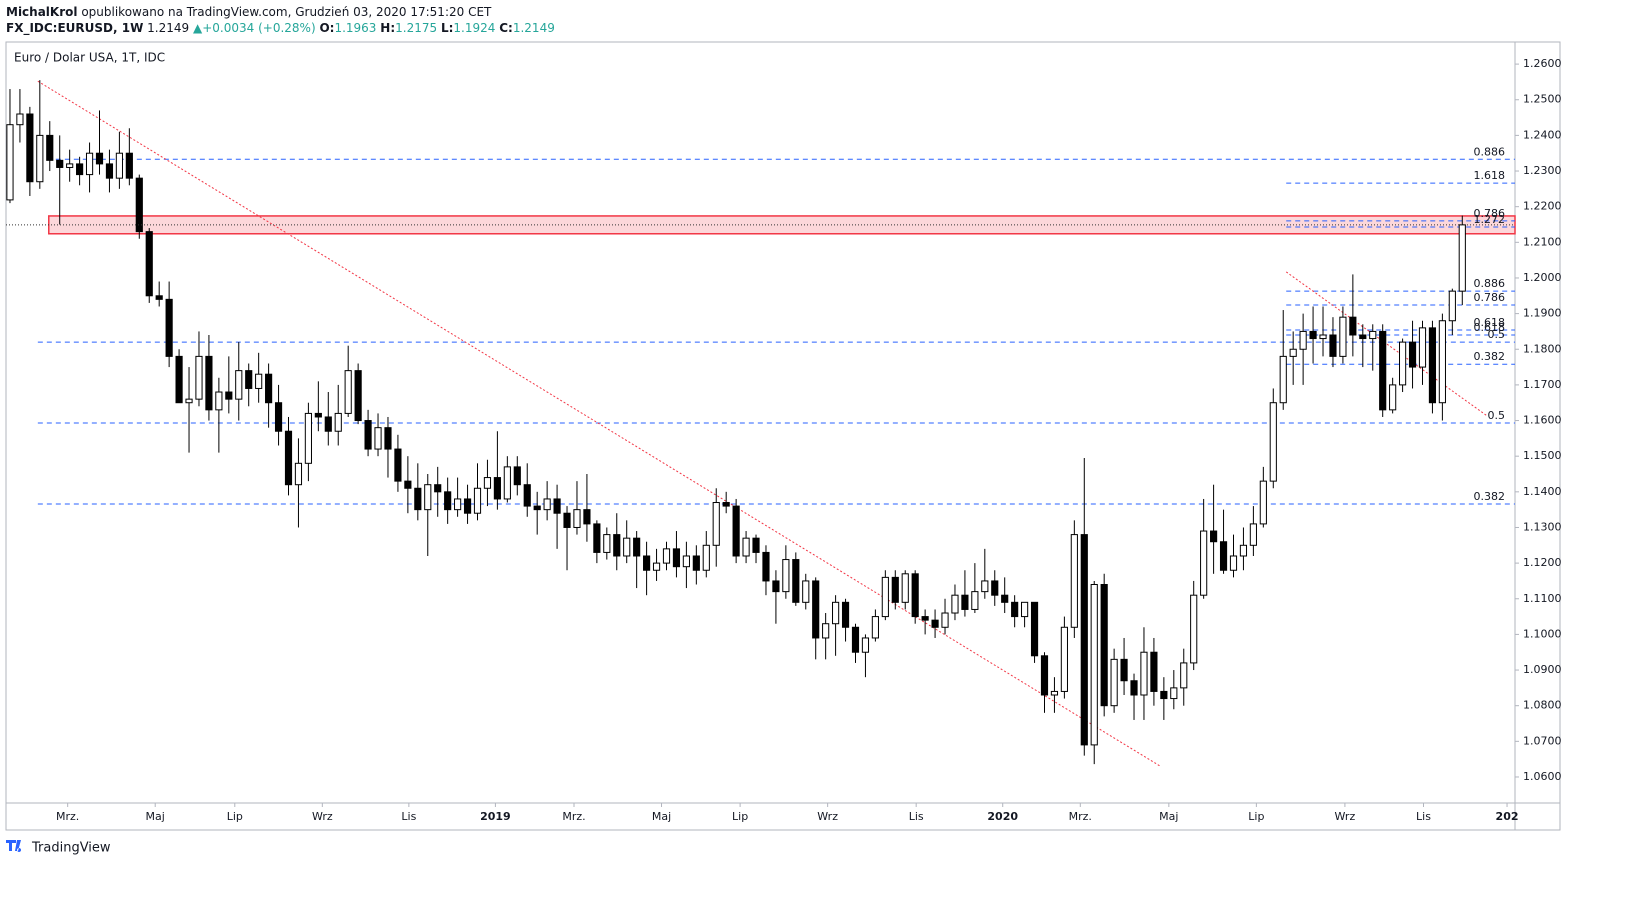 Image resolution: width=1627 pixels, height=898 pixels. Describe the element at coordinates (1542, 776) in the screenshot. I see `y-tick-label: 1.0600` at that location.